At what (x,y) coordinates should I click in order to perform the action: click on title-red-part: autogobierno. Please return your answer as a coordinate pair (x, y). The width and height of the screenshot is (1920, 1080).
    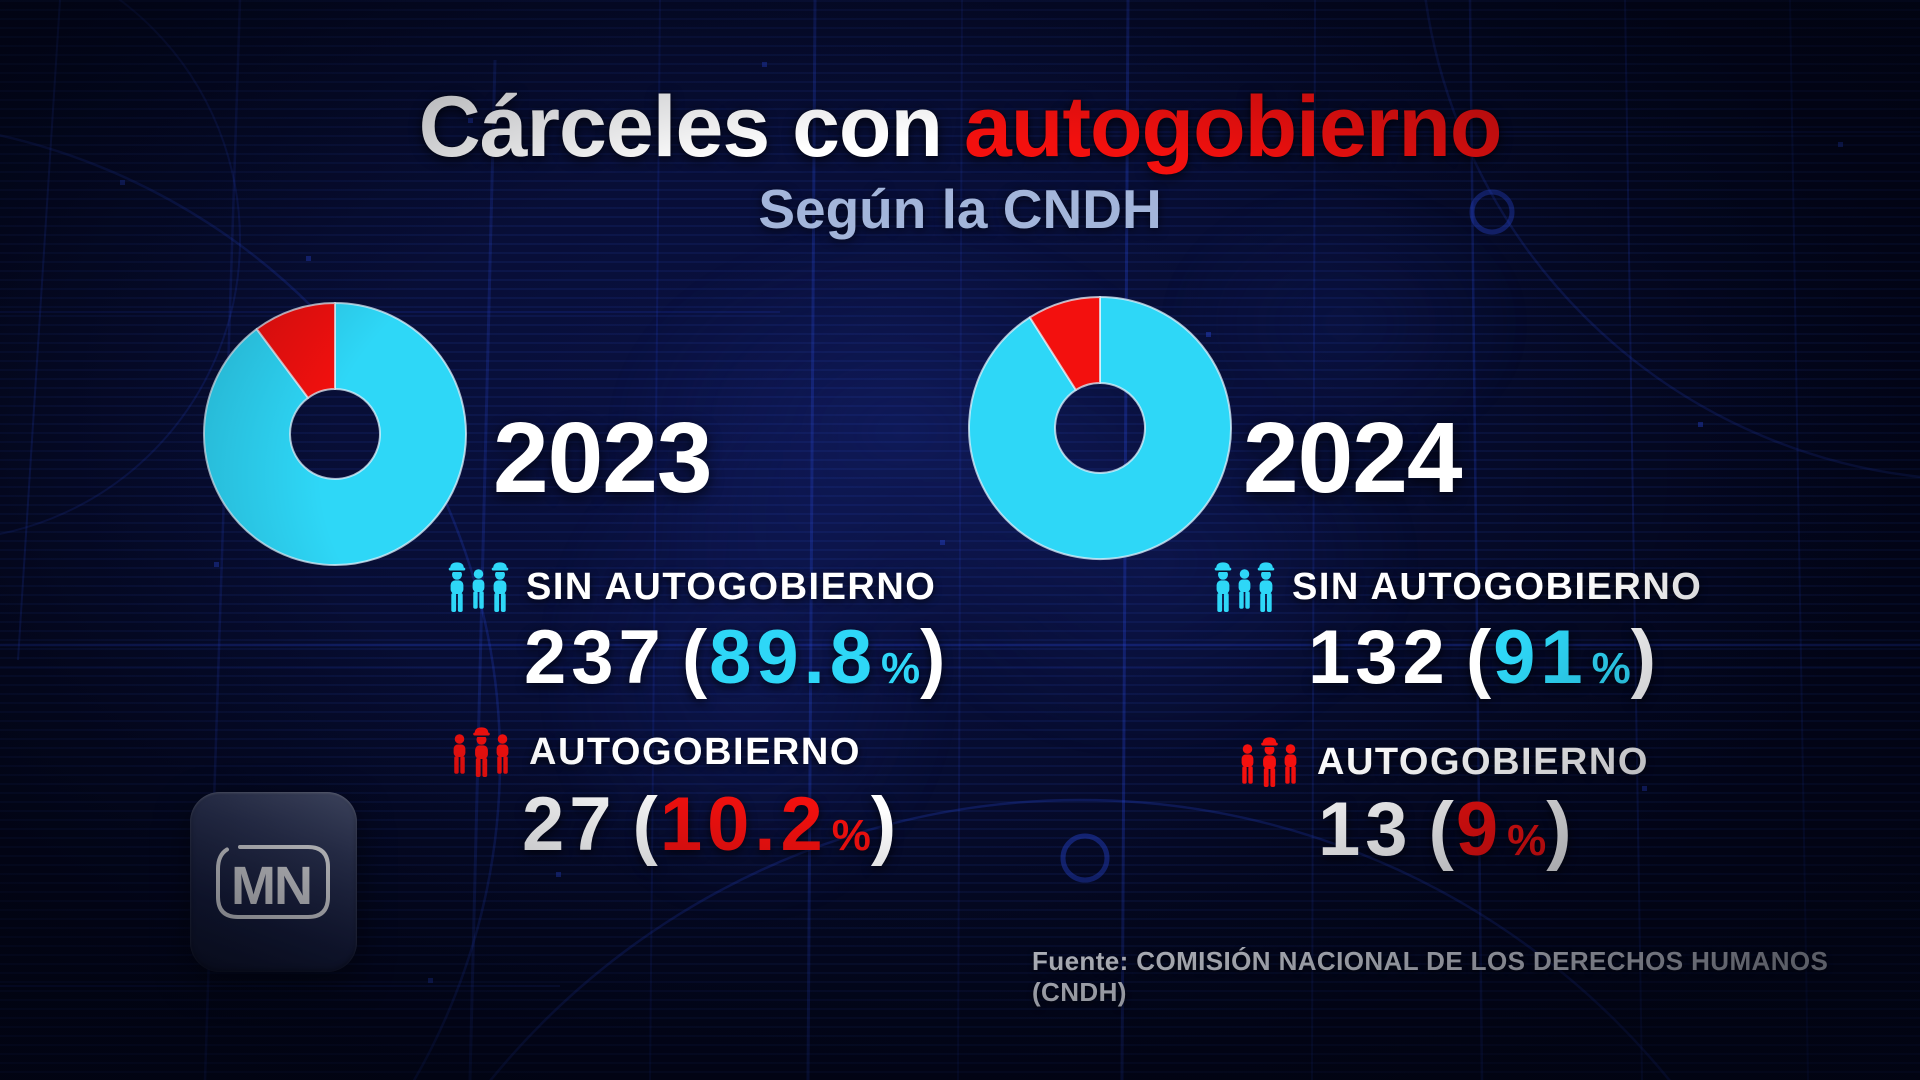
    Looking at the image, I should click on (1233, 127).